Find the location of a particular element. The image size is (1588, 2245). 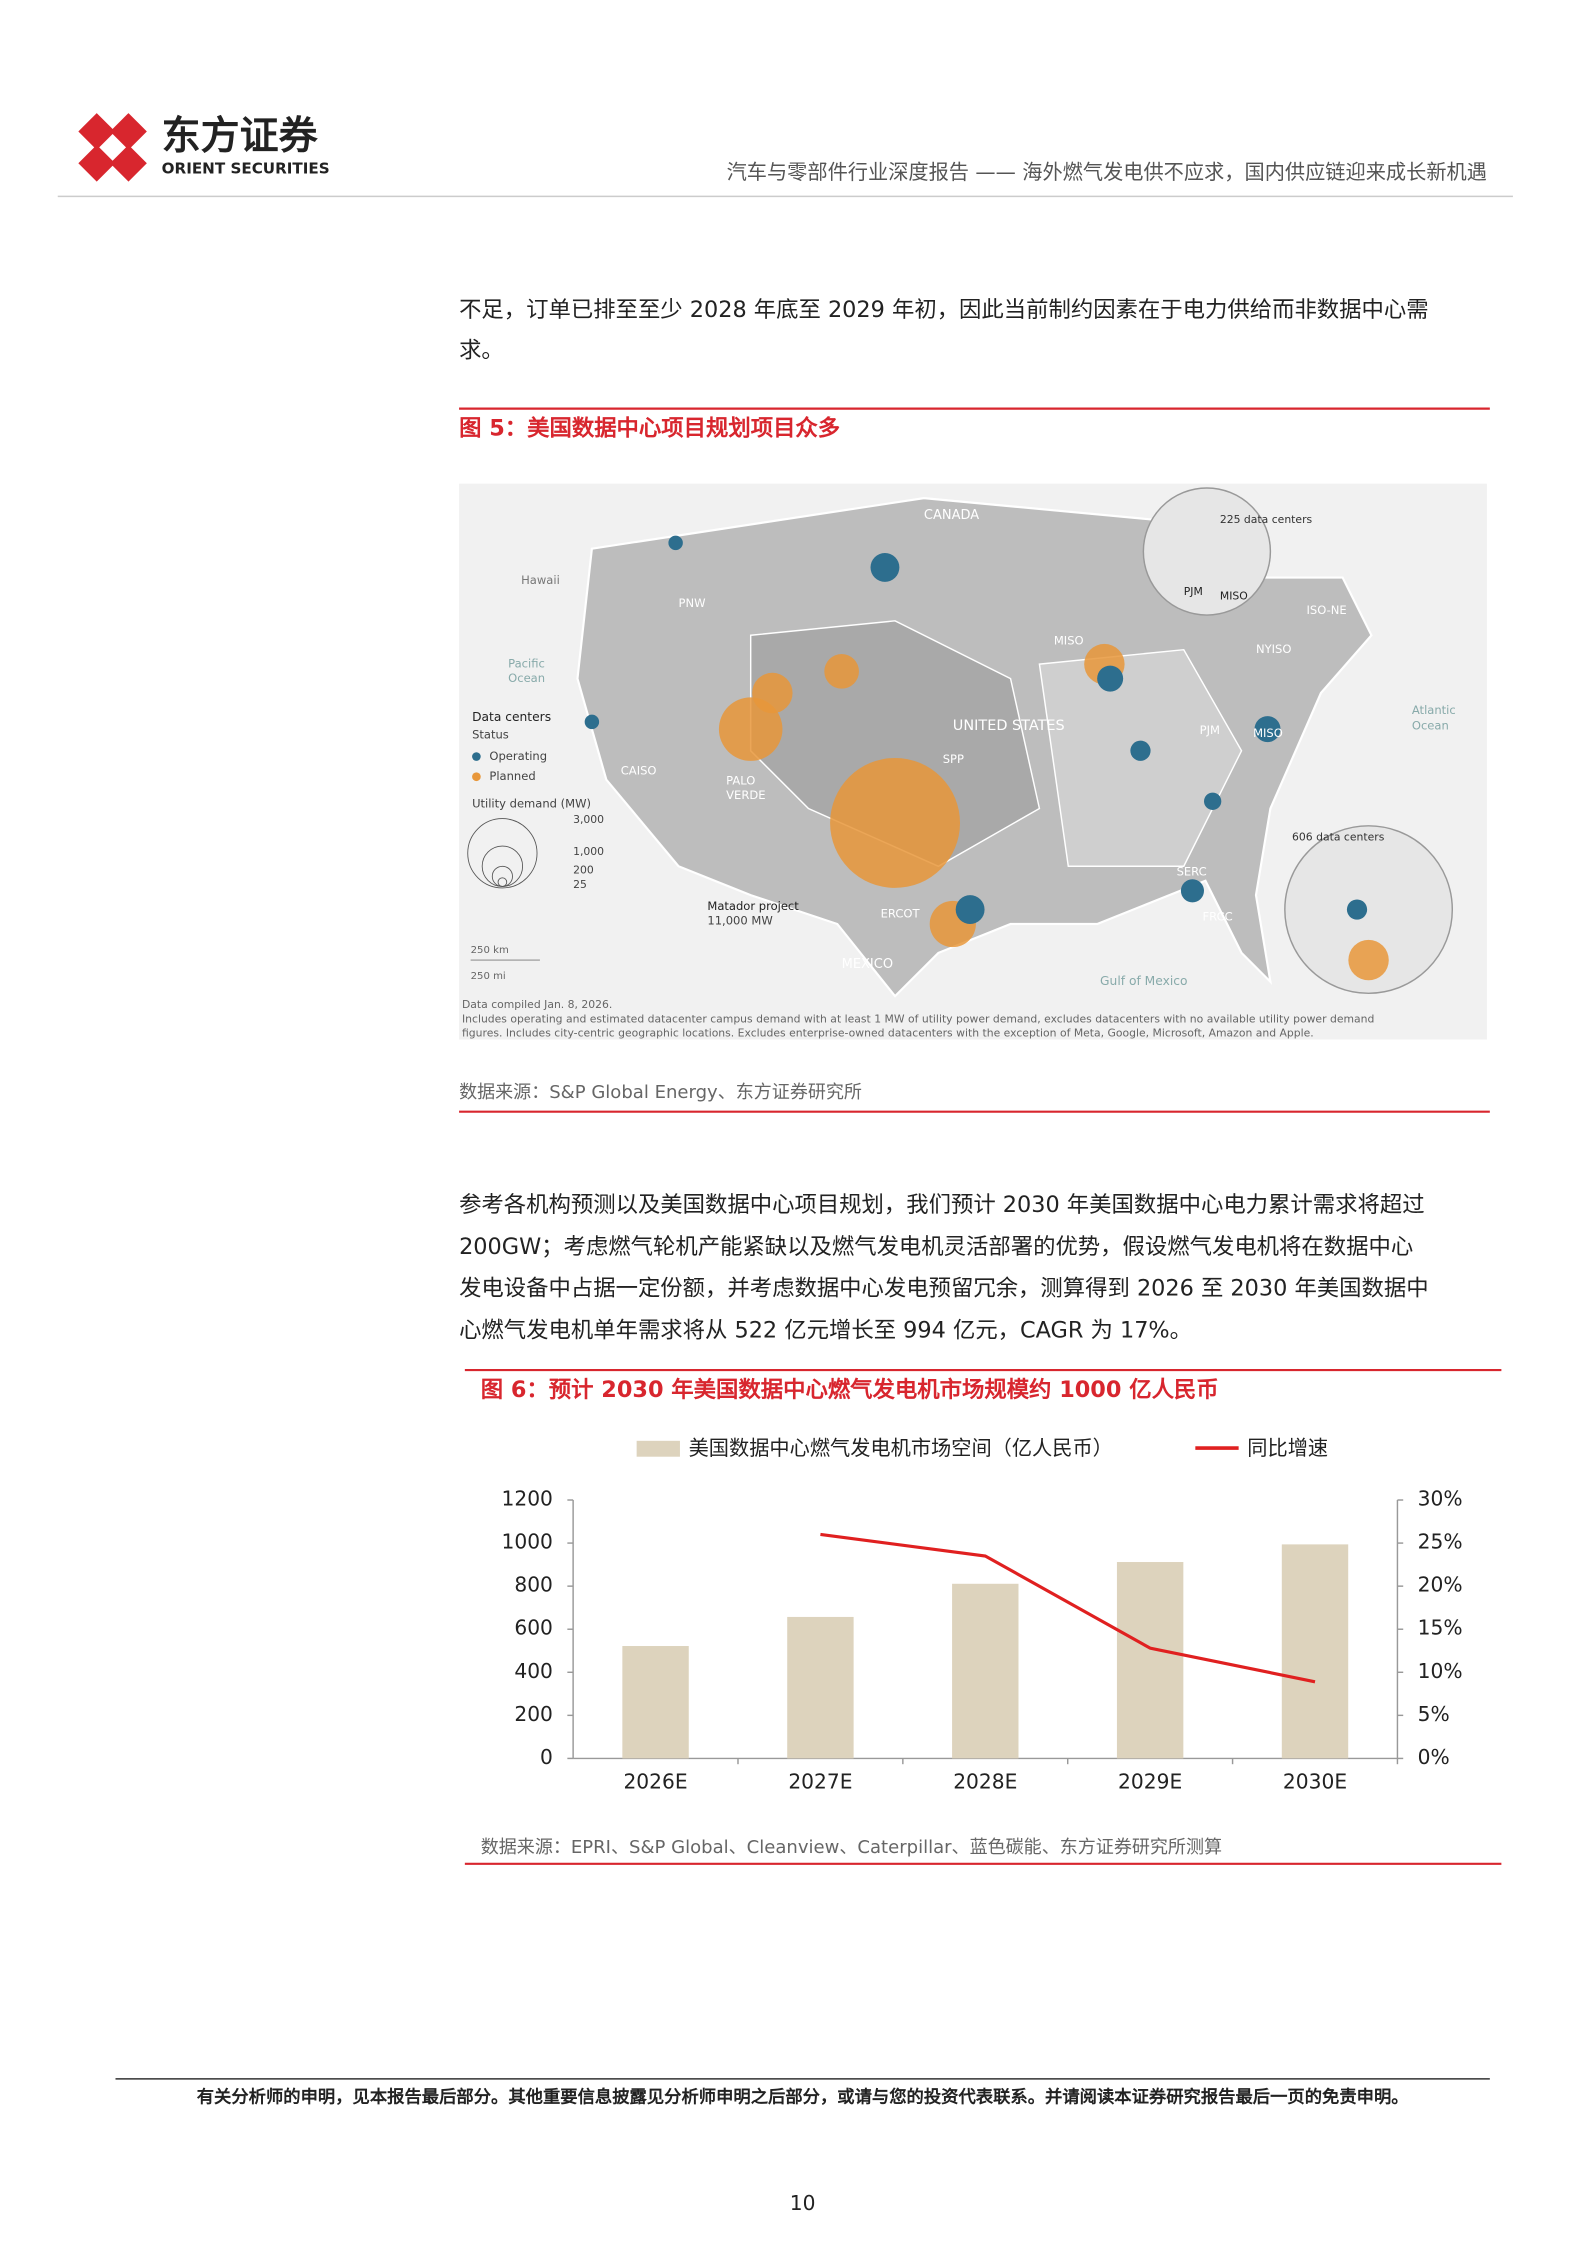

y-tick-label: 800 is located at coordinates (533, 1585).